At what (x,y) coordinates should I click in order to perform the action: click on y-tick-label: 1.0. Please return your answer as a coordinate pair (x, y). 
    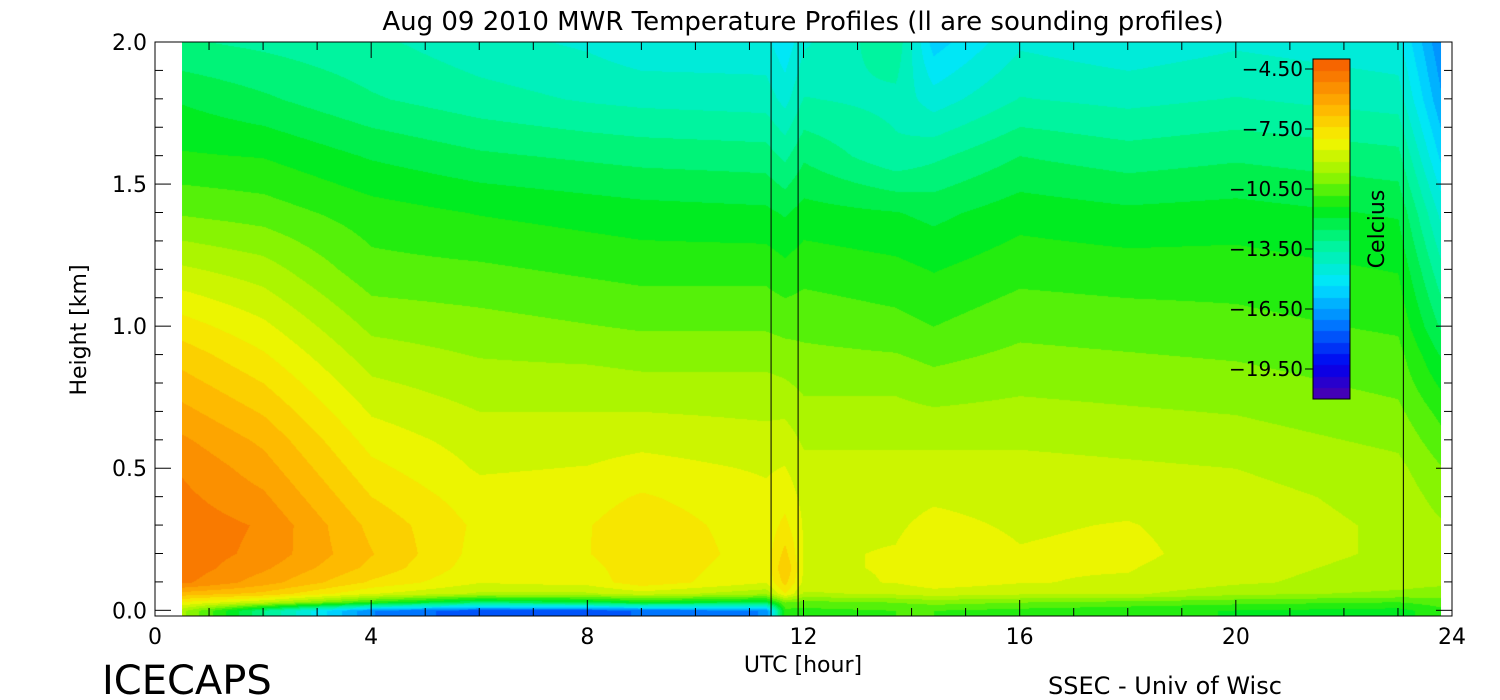
    Looking at the image, I should click on (129, 327).